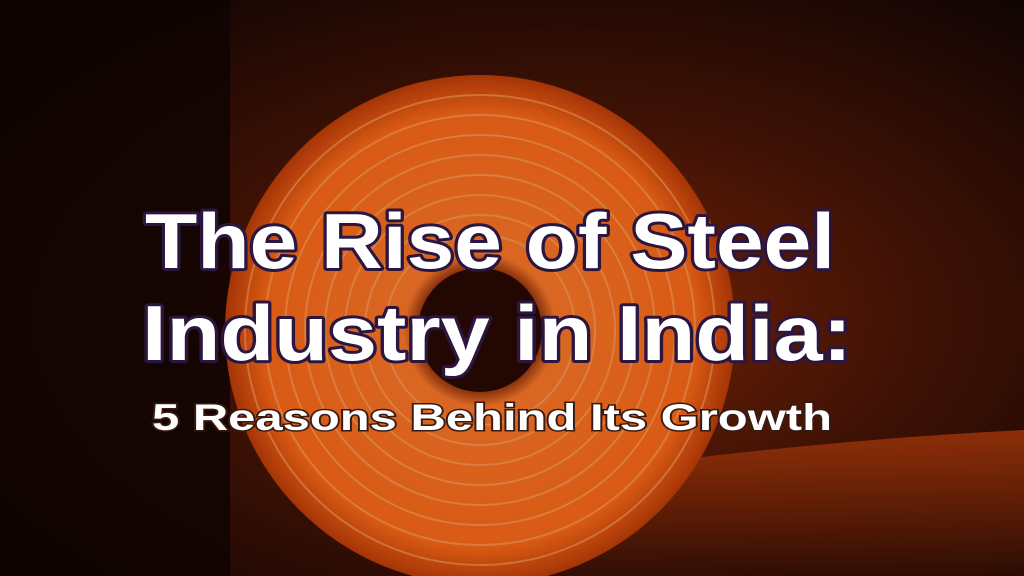  I want to click on title-line: Industry in India:, so click(497, 333).